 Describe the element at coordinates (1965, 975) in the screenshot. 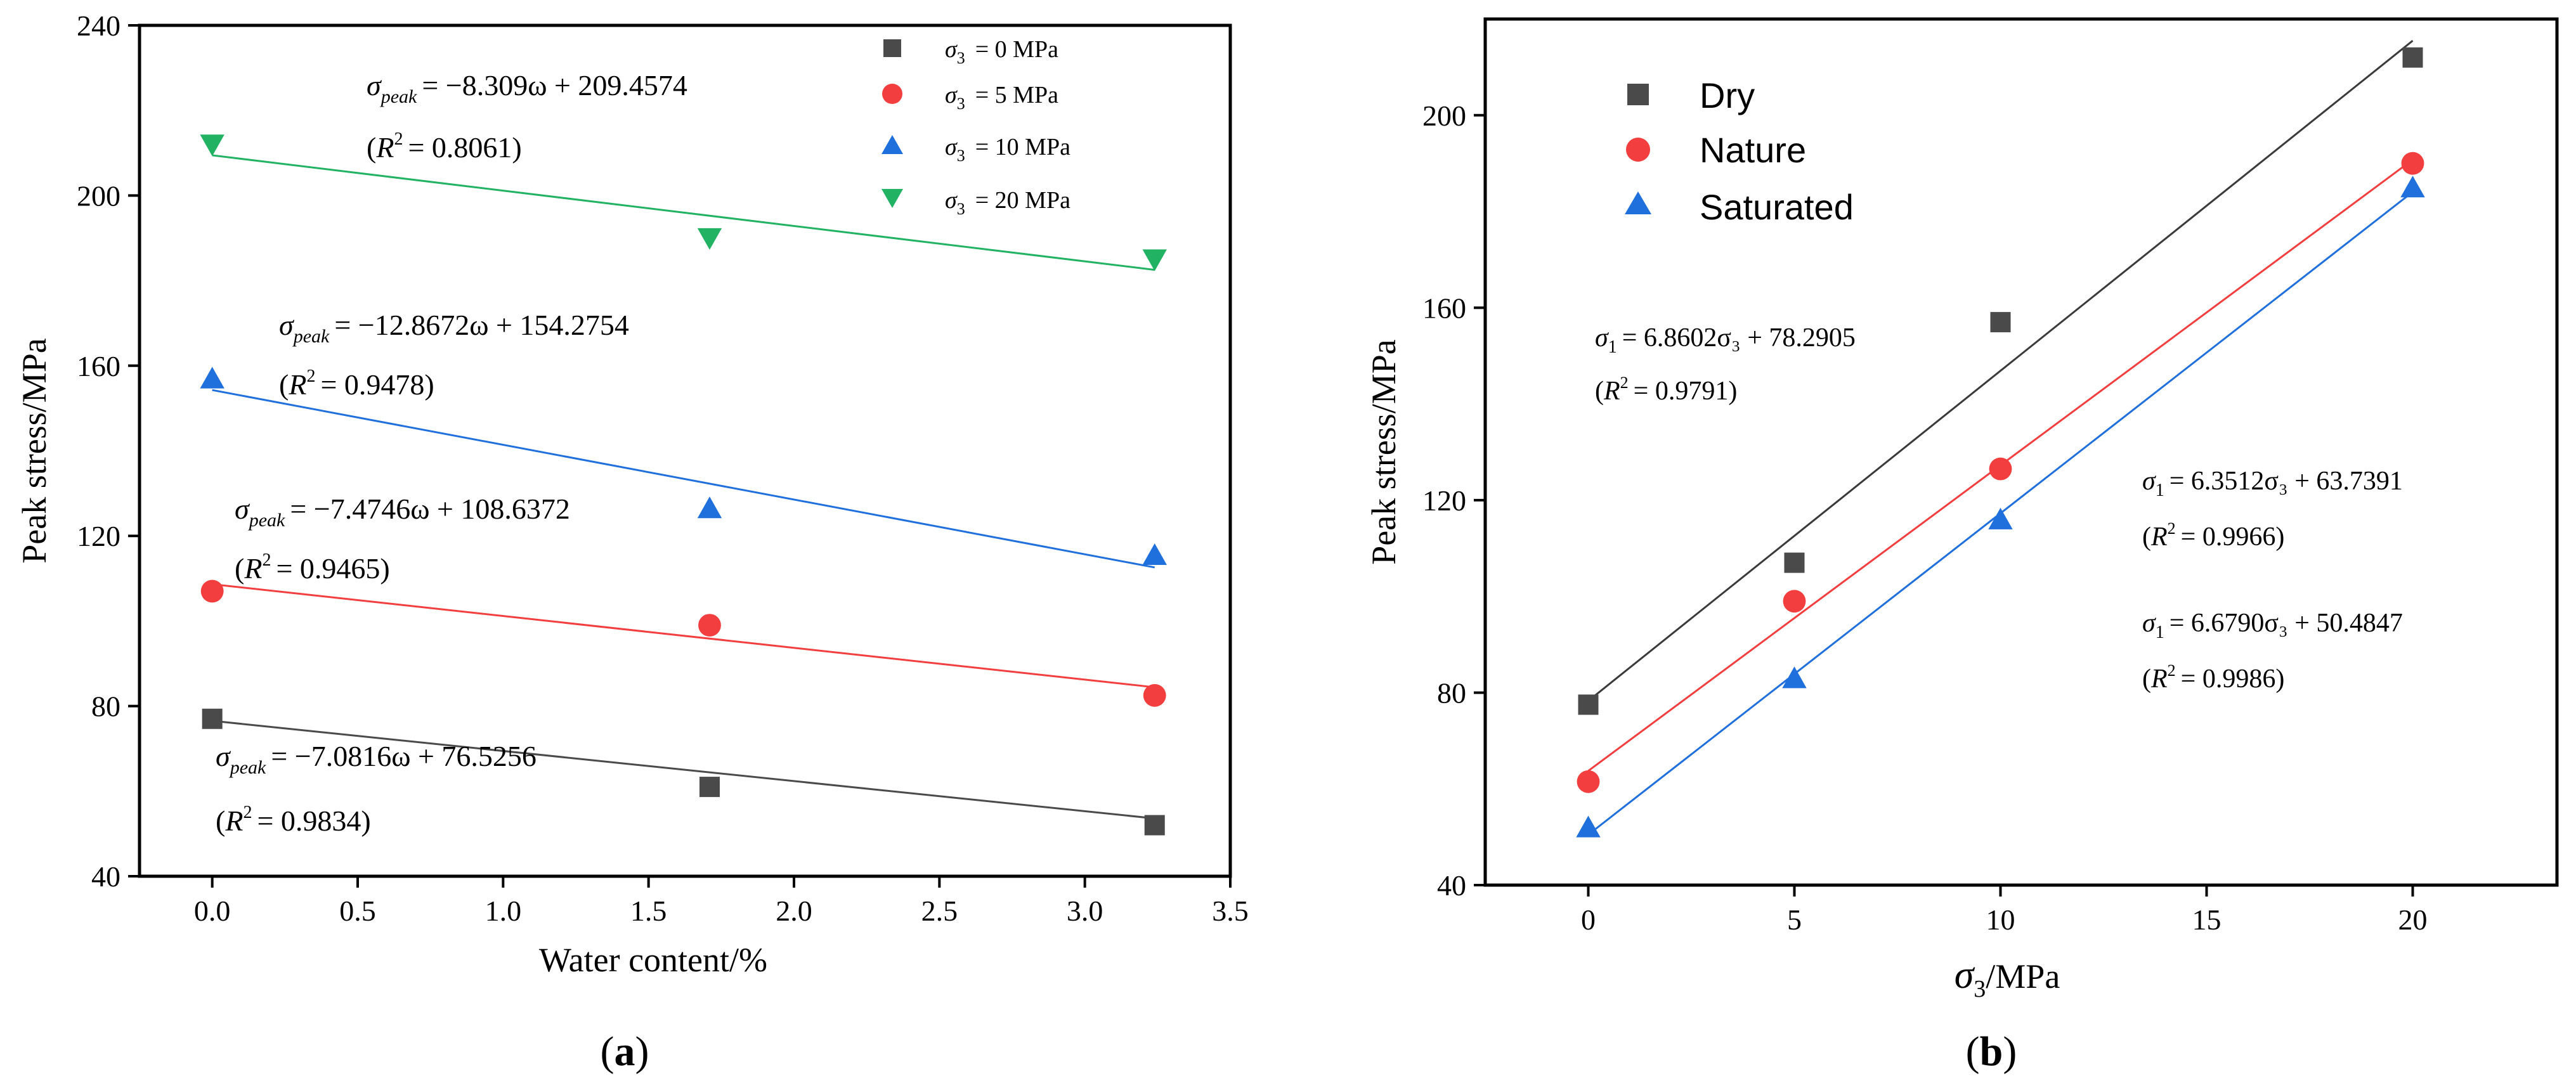

I see `xlabel-sigma: σ` at that location.